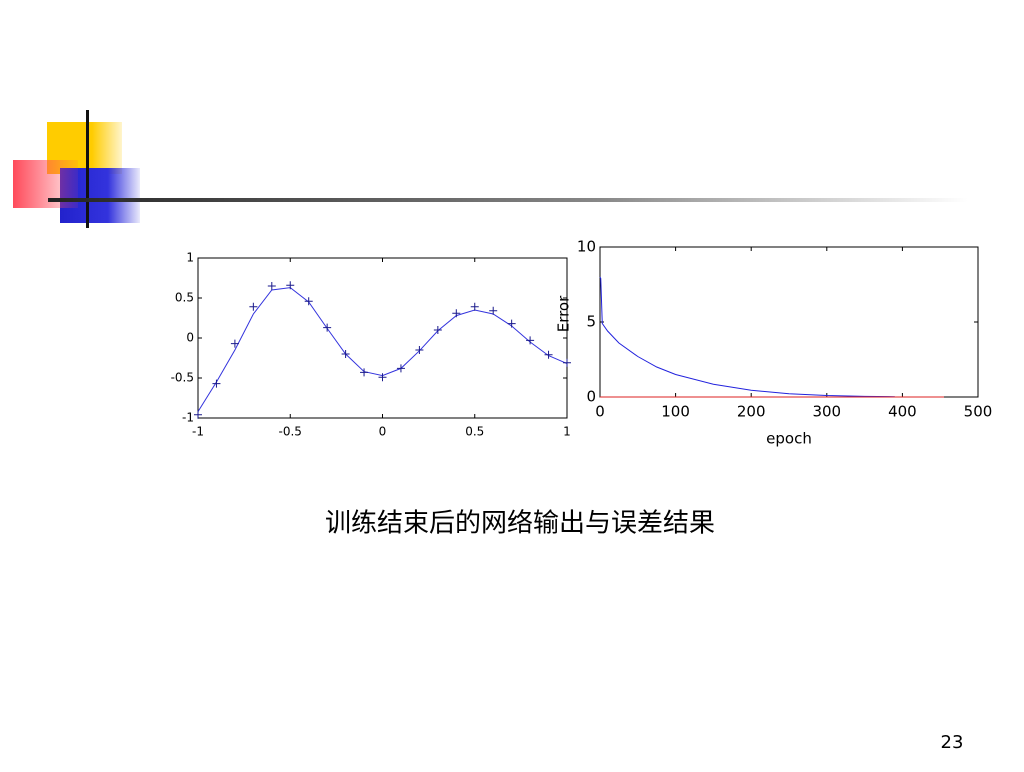  Describe the element at coordinates (188, 418) in the screenshot. I see `y-tick-label: -1` at that location.